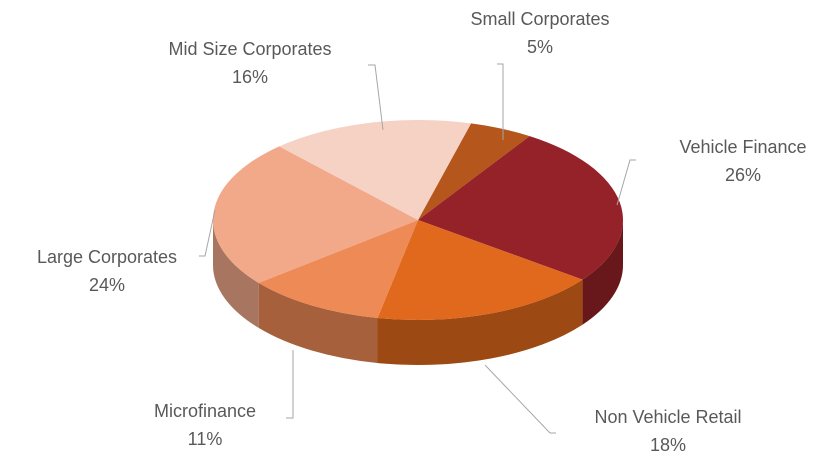 The height and width of the screenshot is (457, 828). Describe the element at coordinates (668, 445) in the screenshot. I see `value-label: 18%` at that location.